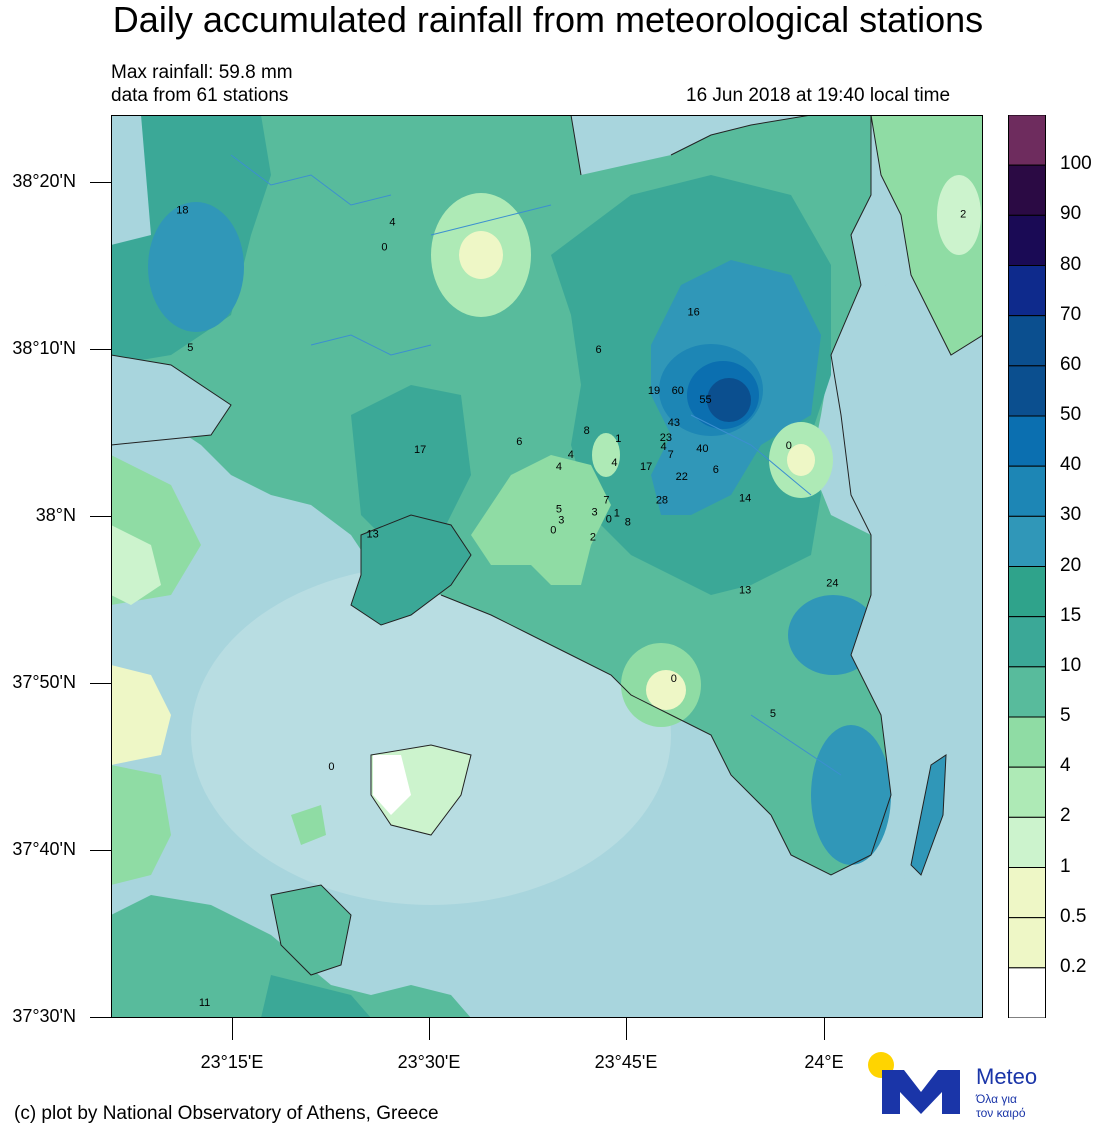  What do you see at coordinates (1073, 966) in the screenshot?
I see `colorbar-label: 0.2` at bounding box center [1073, 966].